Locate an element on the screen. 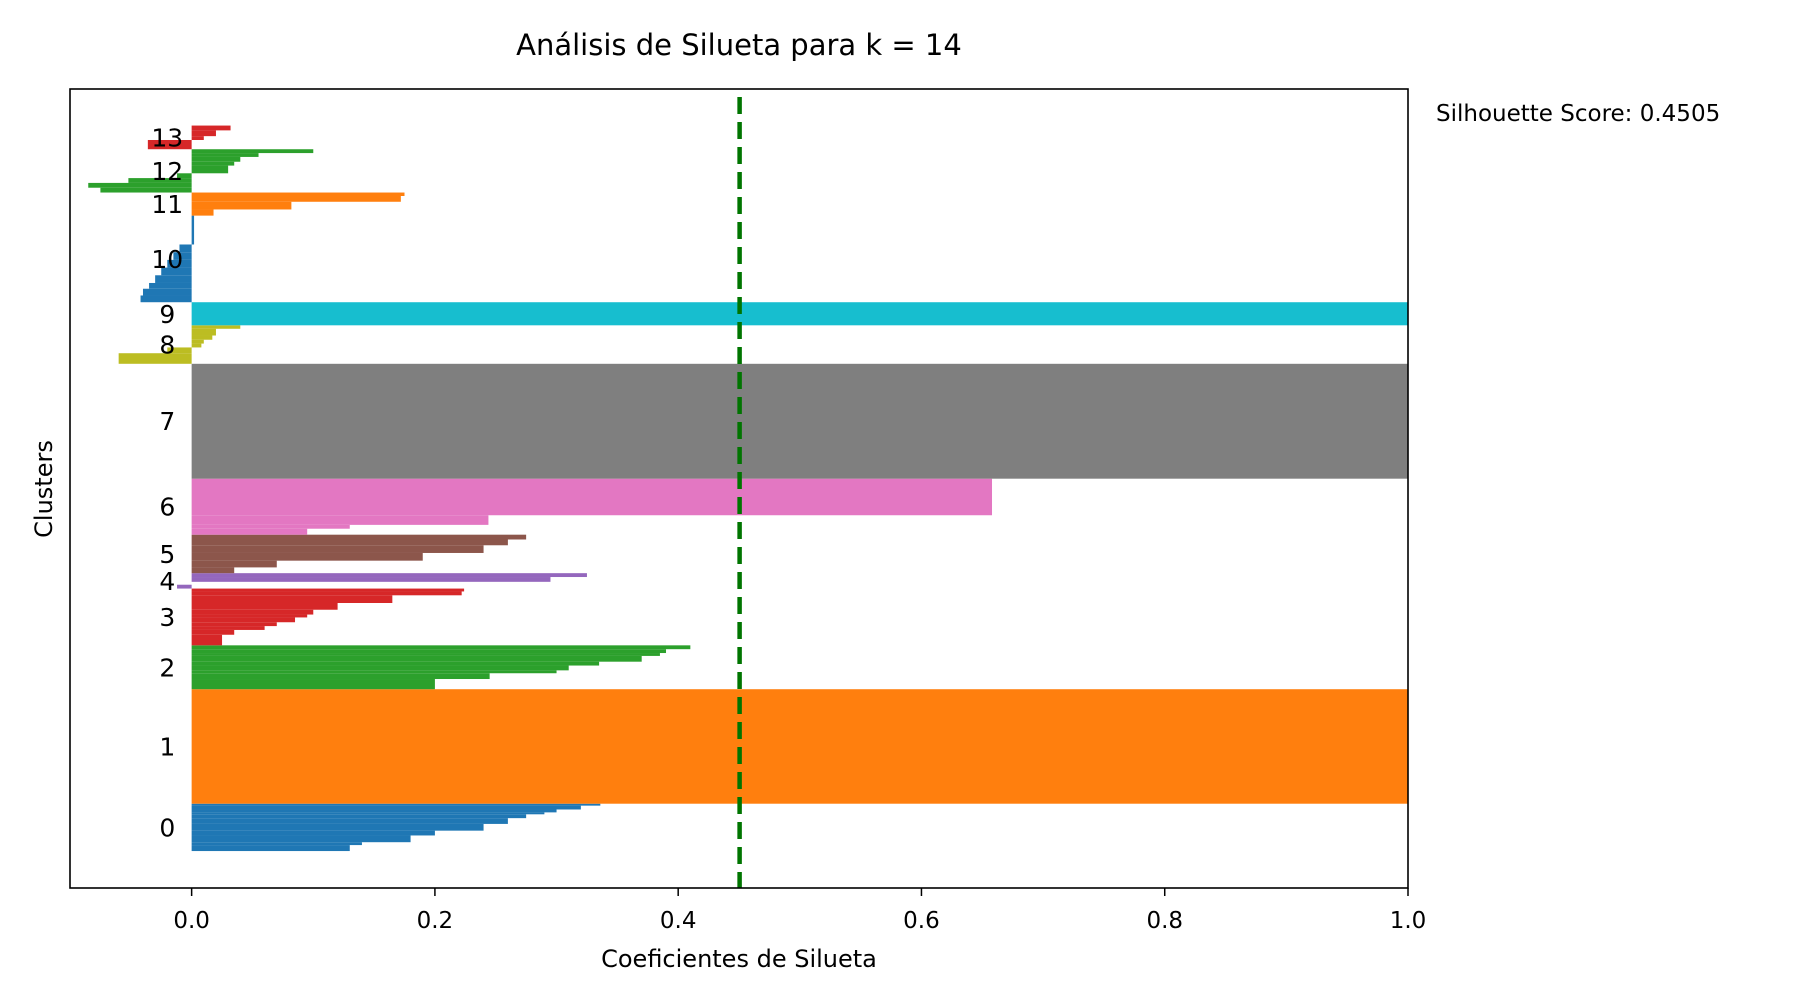 This screenshot has height=1000, width=1800. cluster-0-bars is located at coordinates (396, 827).